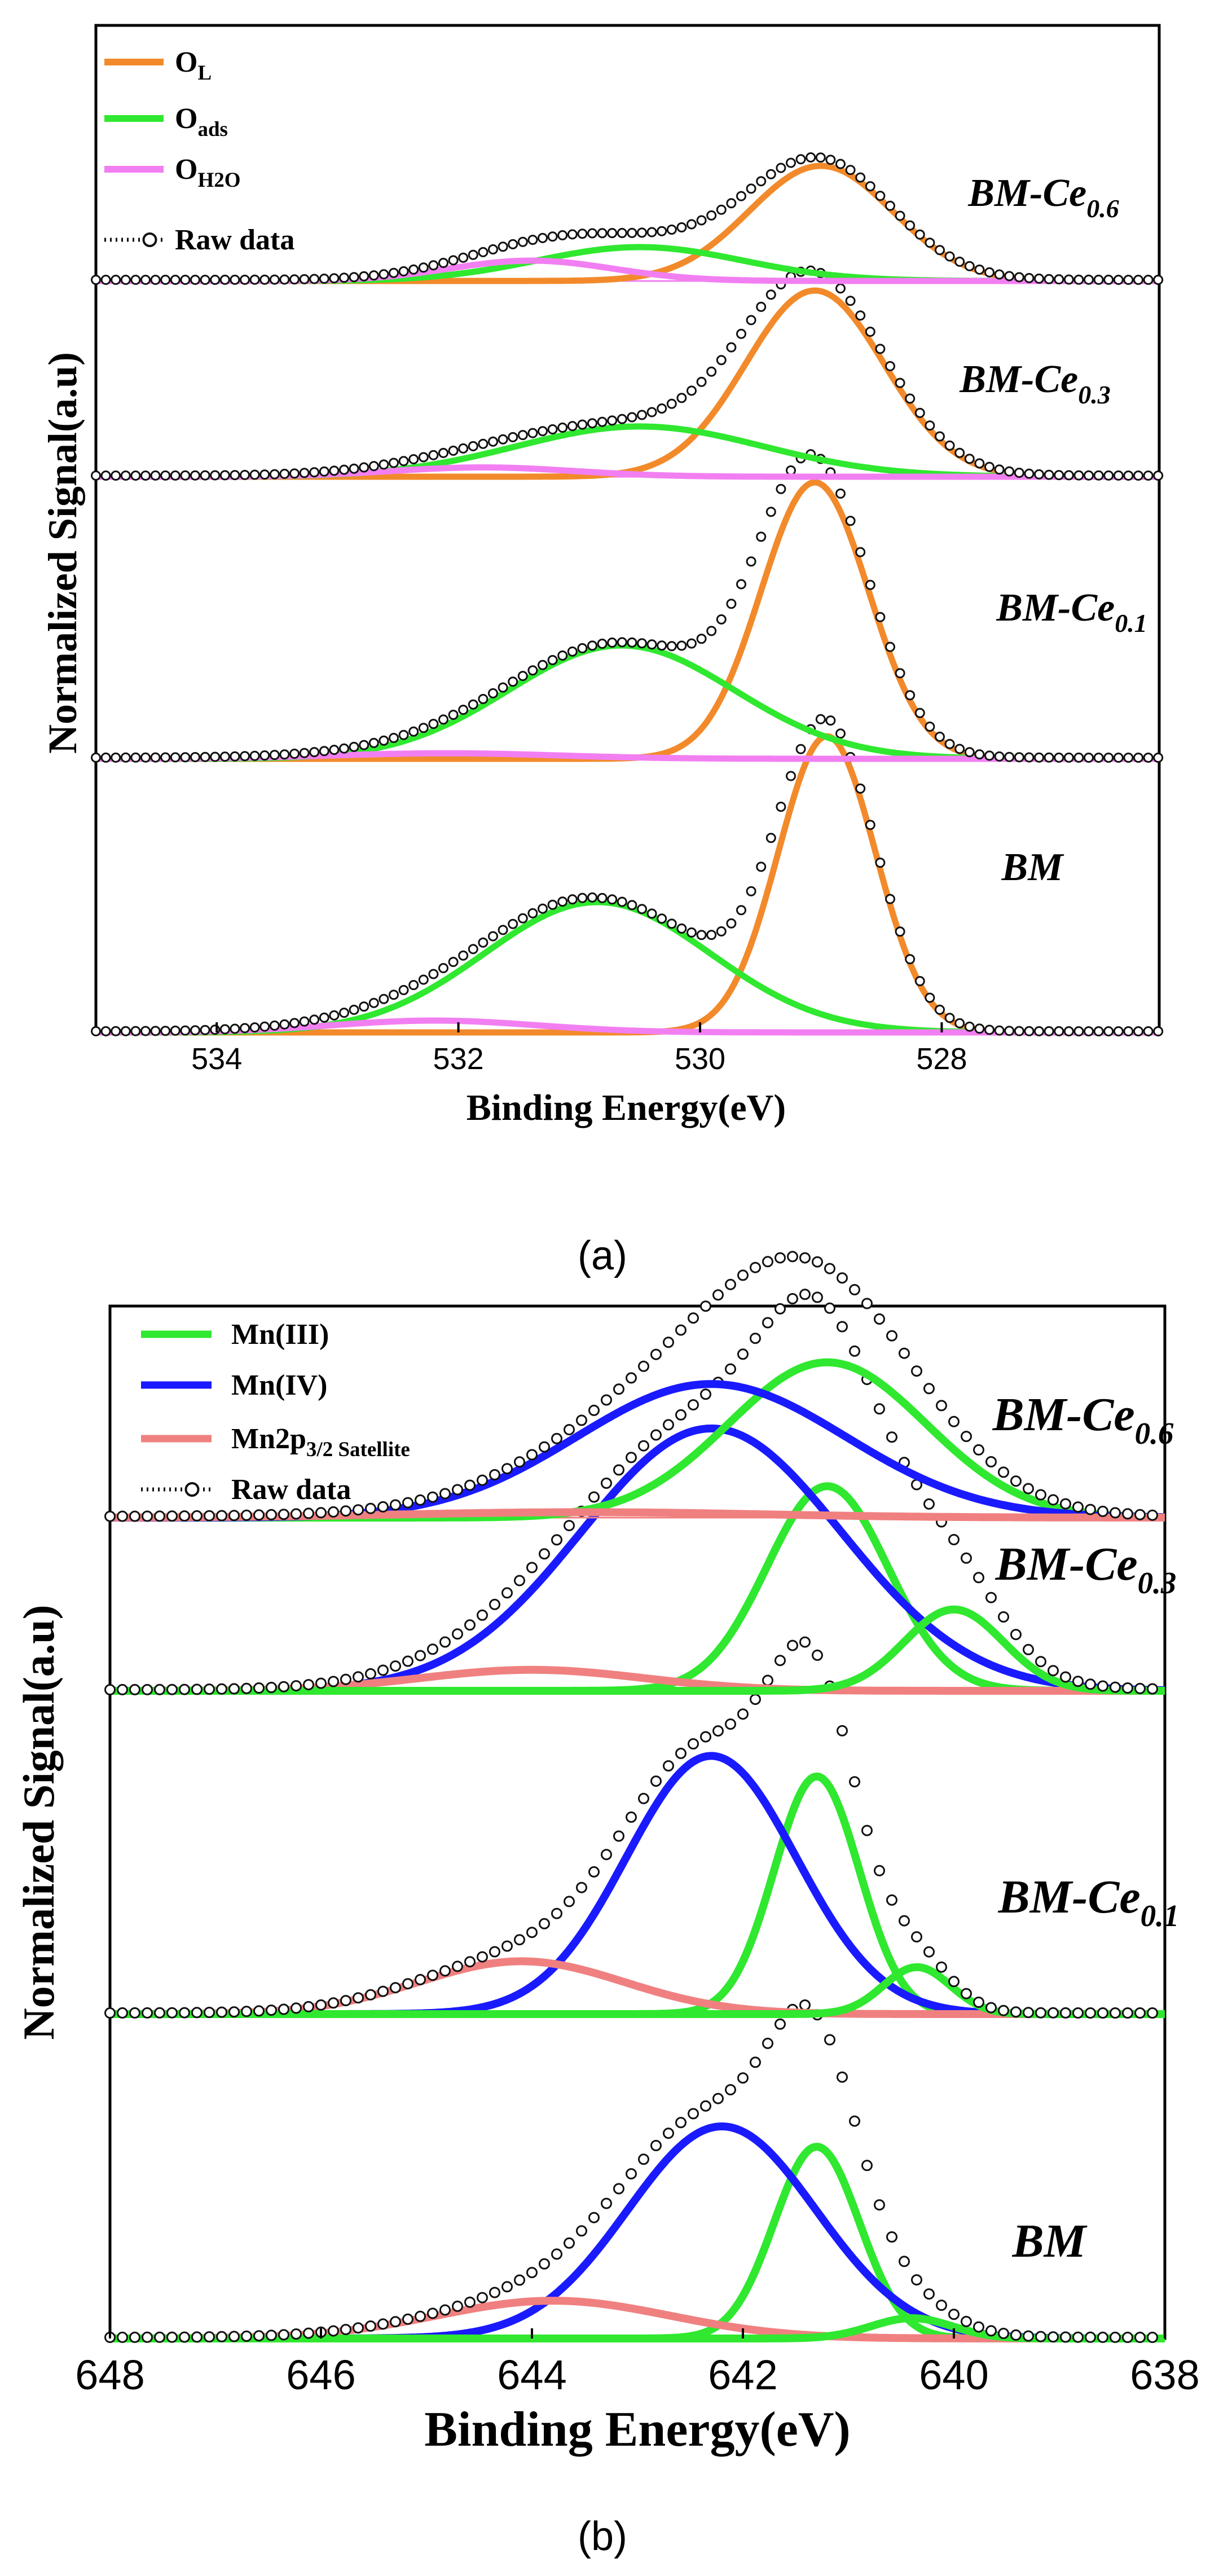 The image size is (1219, 2576). What do you see at coordinates (627, 875) in the screenshot?
I see `spectrum-bm` at bounding box center [627, 875].